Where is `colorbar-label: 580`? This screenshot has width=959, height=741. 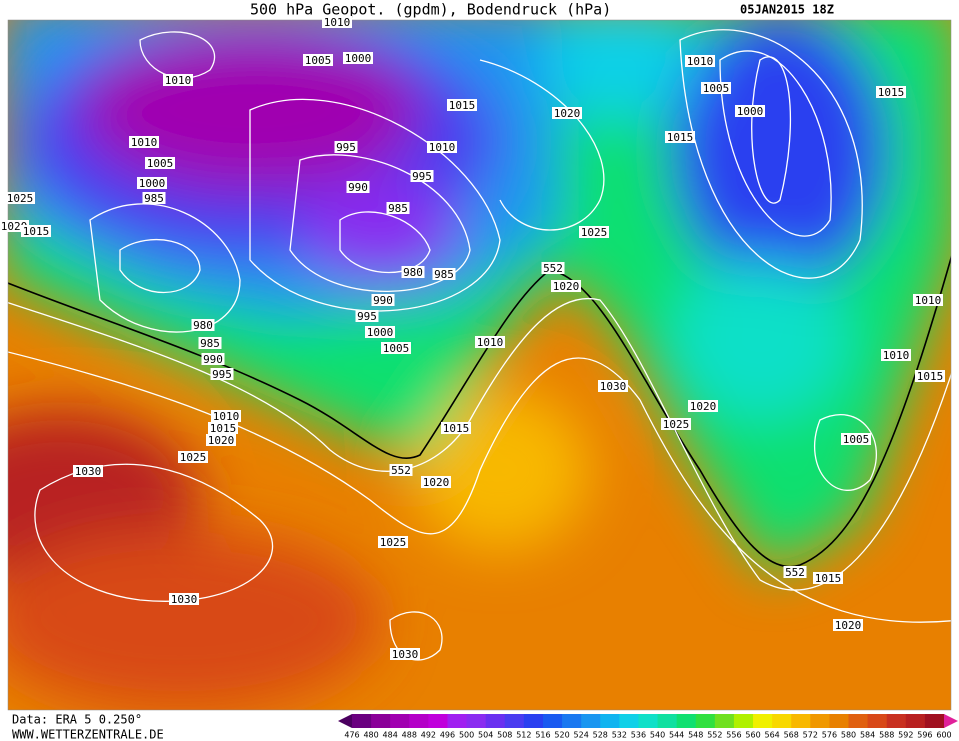 colorbar-label: 580 is located at coordinates (848, 735).